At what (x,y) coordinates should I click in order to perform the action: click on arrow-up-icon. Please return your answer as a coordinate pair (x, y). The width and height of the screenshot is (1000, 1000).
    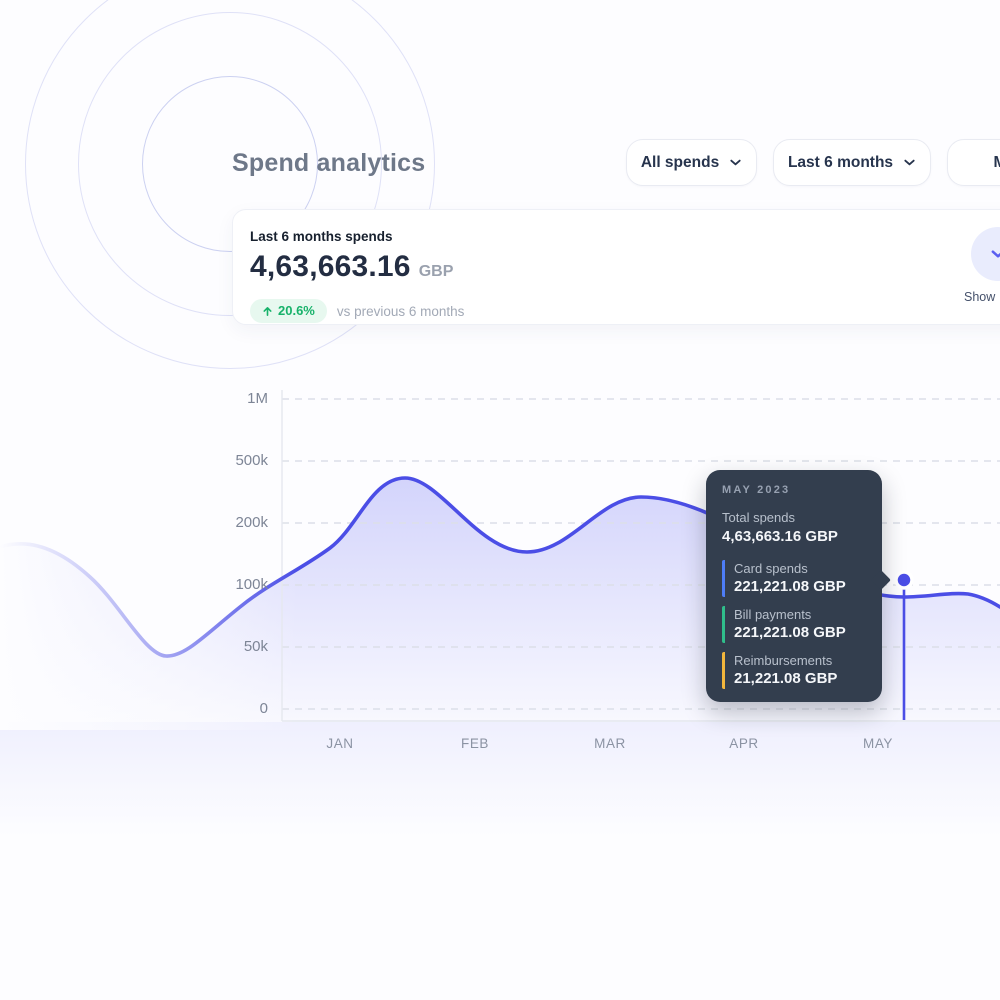
    Looking at the image, I should click on (267, 311).